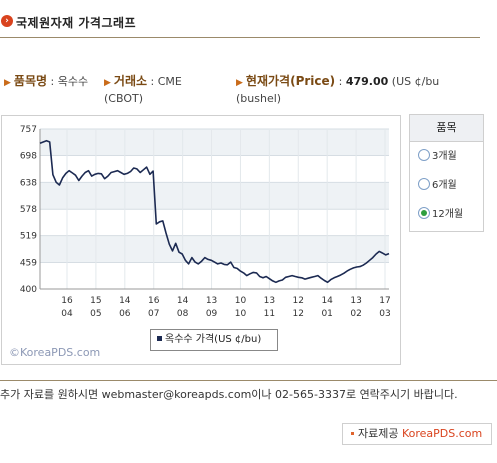 This screenshot has width=497, height=463. Describe the element at coordinates (355, 314) in the screenshot. I see `x-tick-label: 02` at that location.